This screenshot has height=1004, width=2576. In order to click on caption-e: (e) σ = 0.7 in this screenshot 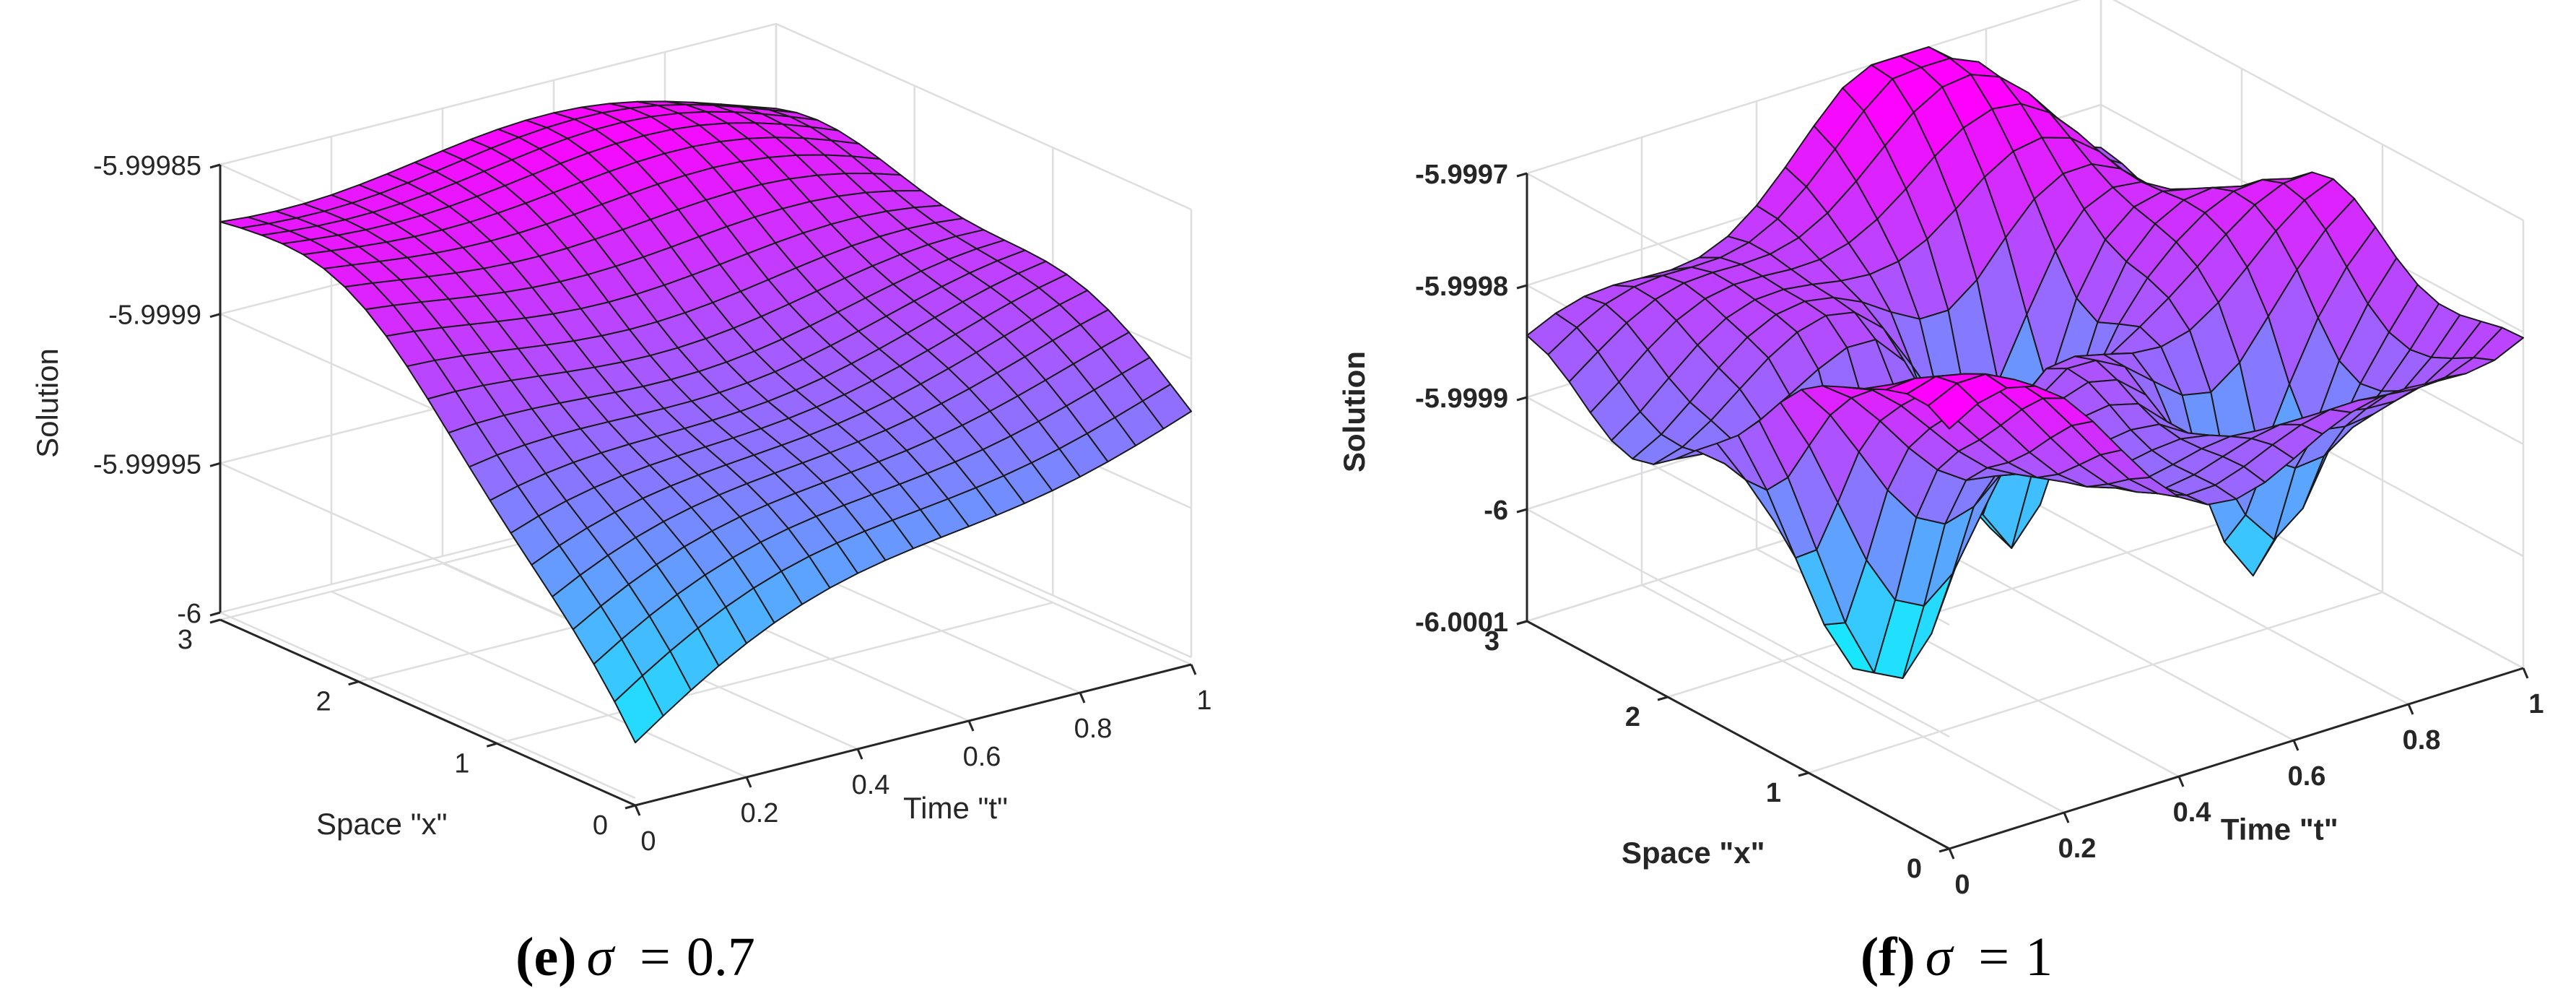, I will do `click(635, 957)`.